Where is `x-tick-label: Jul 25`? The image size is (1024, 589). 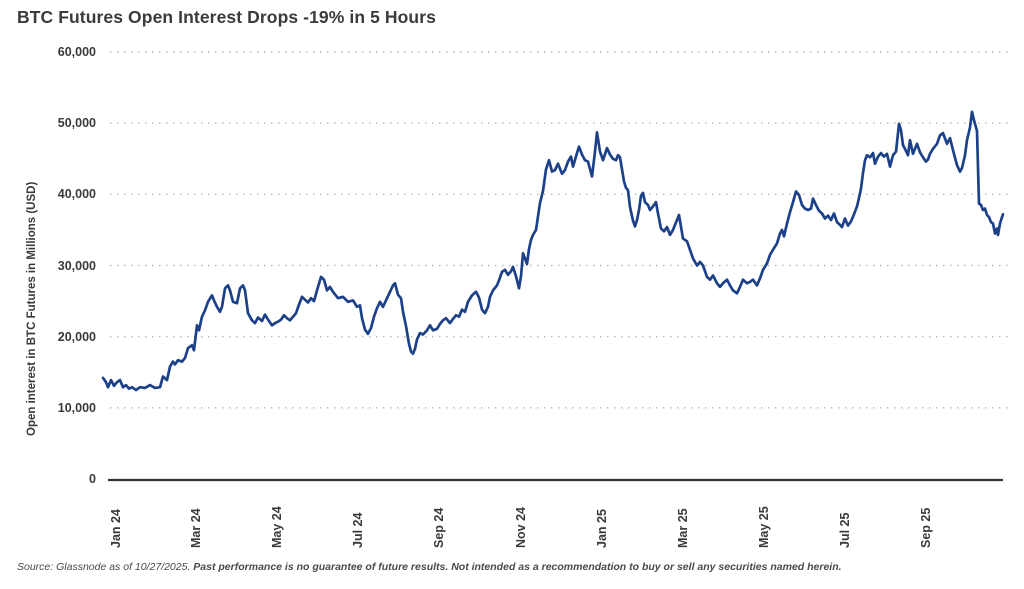
x-tick-label: Jul 25 is located at coordinates (845, 530).